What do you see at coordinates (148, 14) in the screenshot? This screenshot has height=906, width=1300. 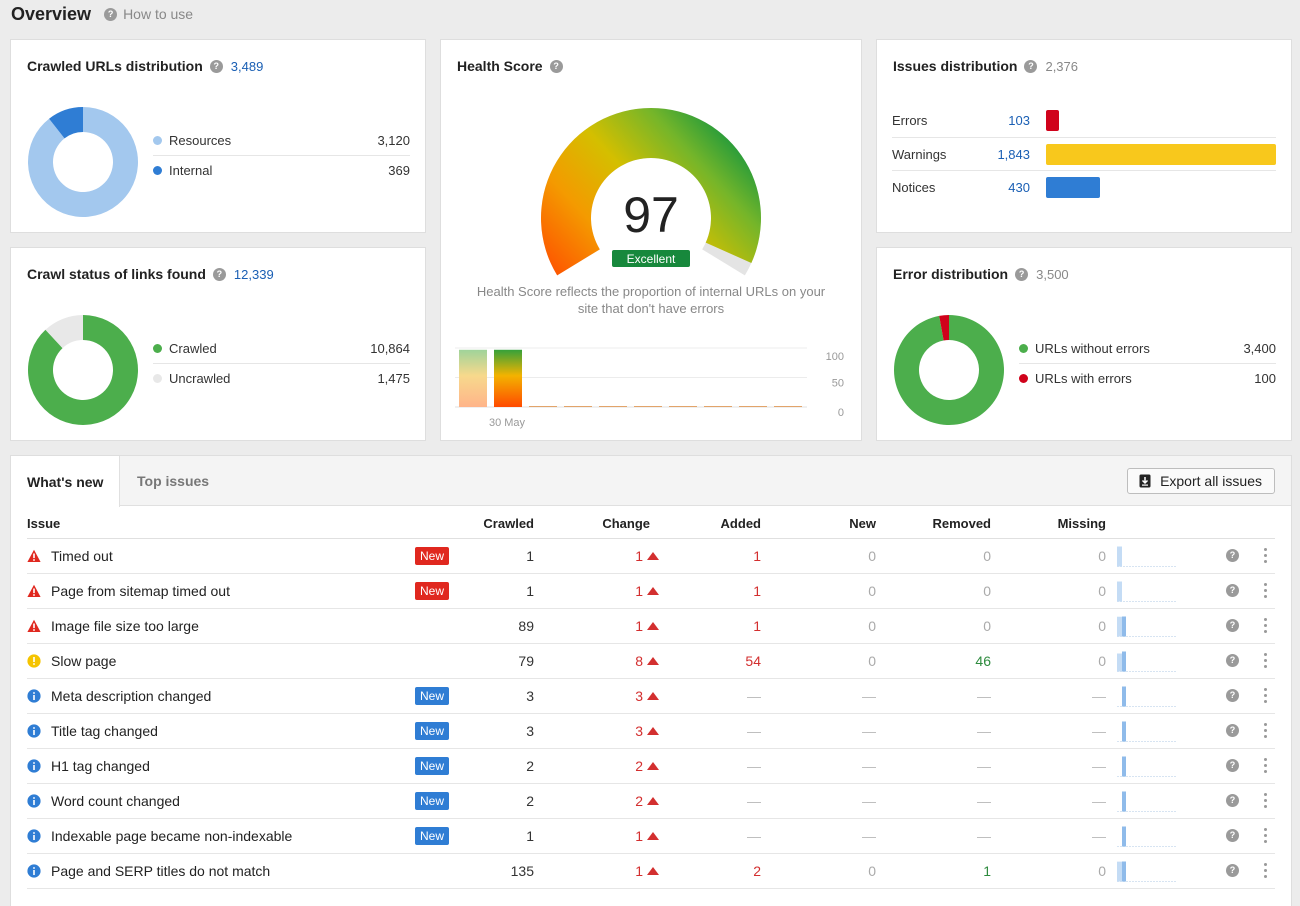 I see `how-to-use-link: ? How to use` at bounding box center [148, 14].